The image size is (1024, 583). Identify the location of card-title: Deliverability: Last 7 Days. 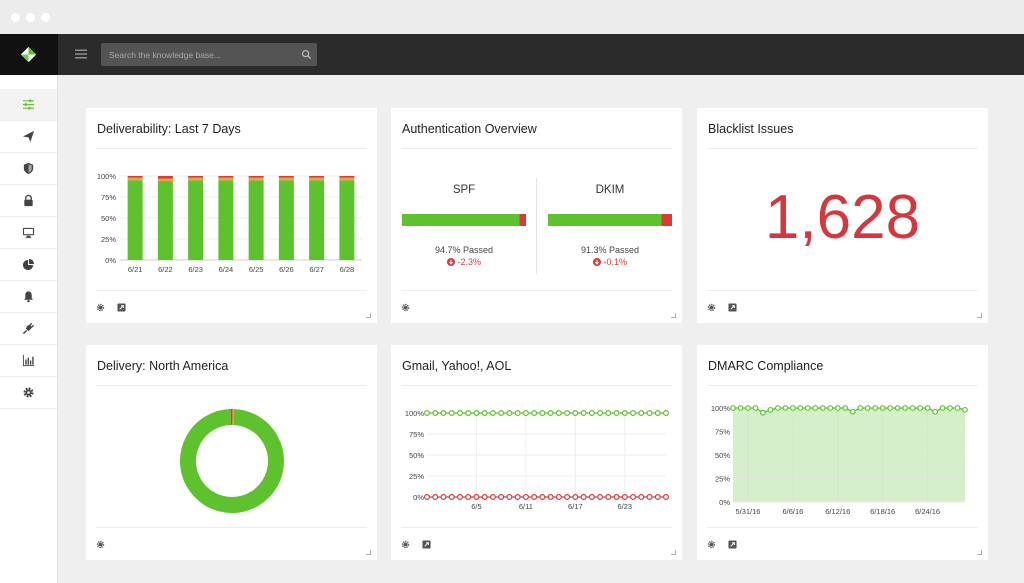
(169, 129).